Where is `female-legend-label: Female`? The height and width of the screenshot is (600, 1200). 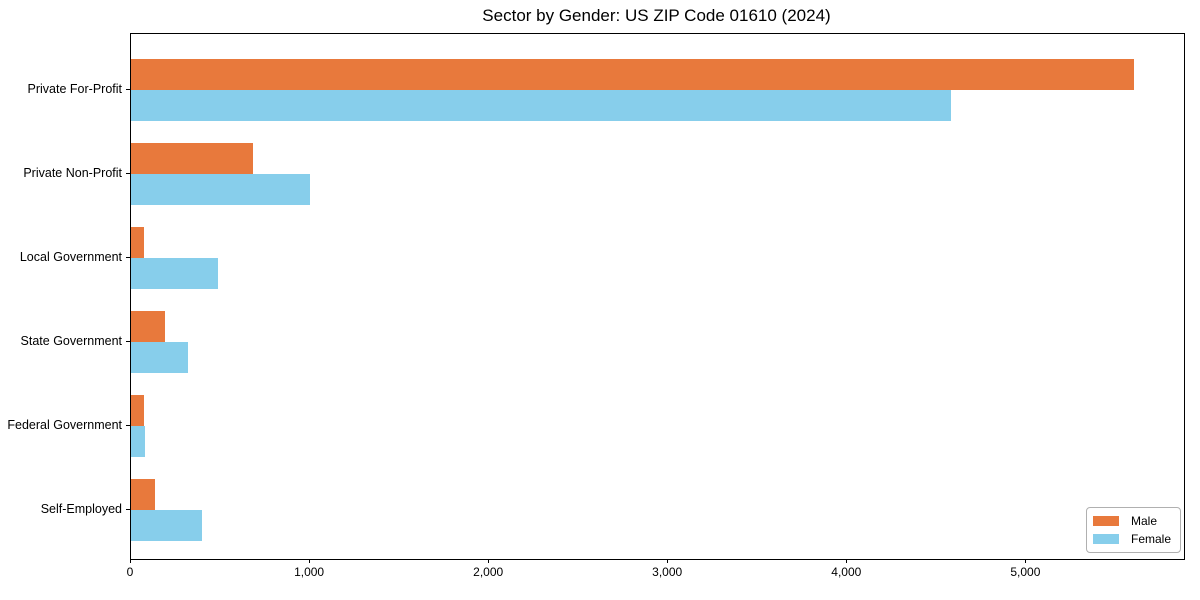 female-legend-label: Female is located at coordinates (1150, 539).